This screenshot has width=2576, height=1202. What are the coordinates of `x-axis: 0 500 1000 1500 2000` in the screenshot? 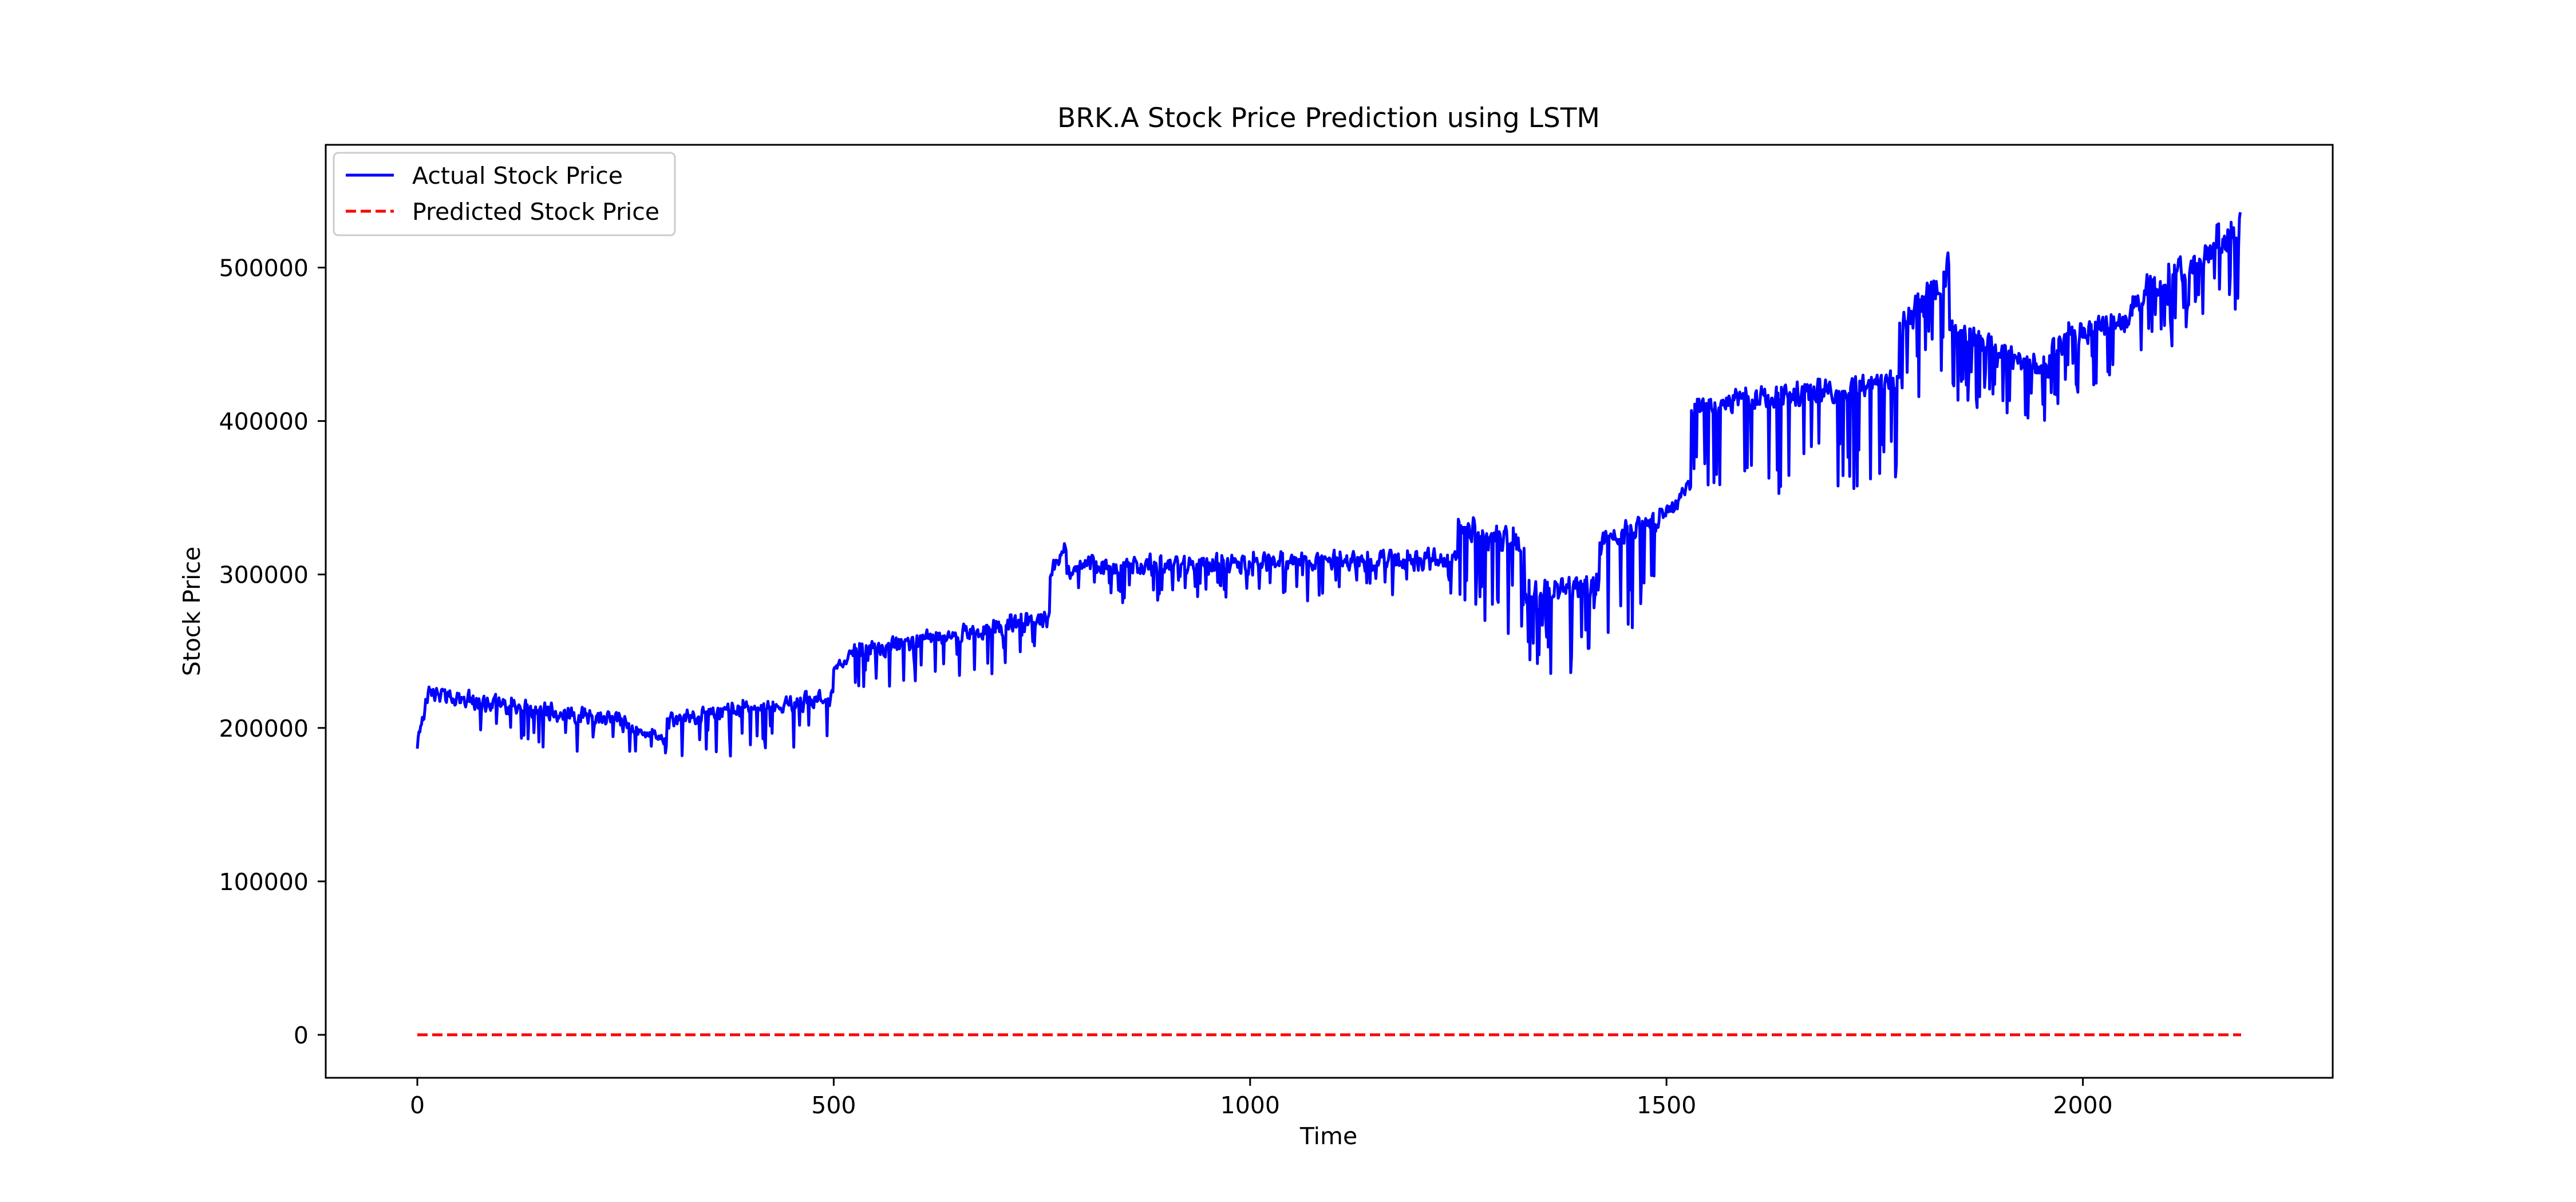 It's located at (1261, 1099).